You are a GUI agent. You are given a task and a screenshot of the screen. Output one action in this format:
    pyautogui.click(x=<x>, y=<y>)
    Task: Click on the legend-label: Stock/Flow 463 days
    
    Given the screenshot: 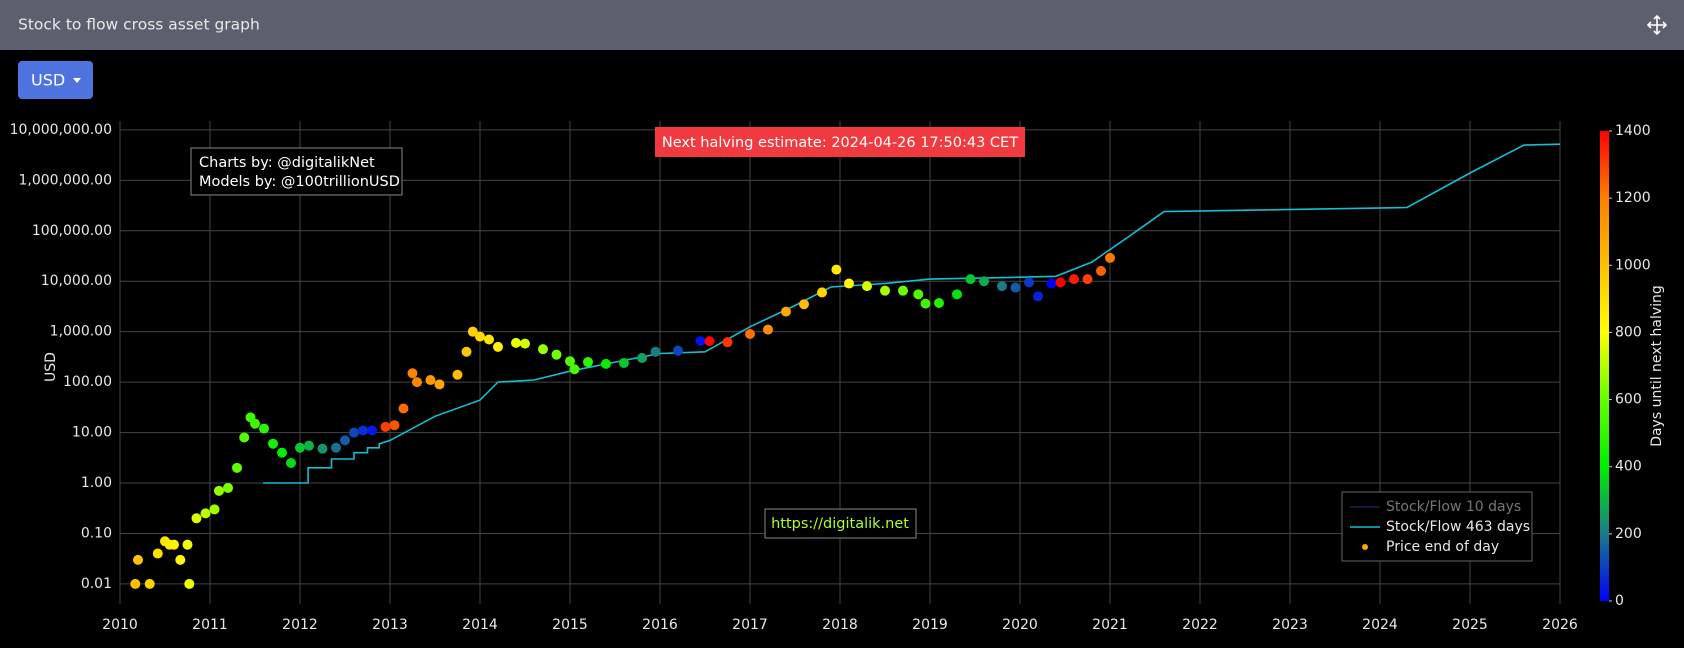 What is the action you would take?
    pyautogui.click(x=1458, y=527)
    